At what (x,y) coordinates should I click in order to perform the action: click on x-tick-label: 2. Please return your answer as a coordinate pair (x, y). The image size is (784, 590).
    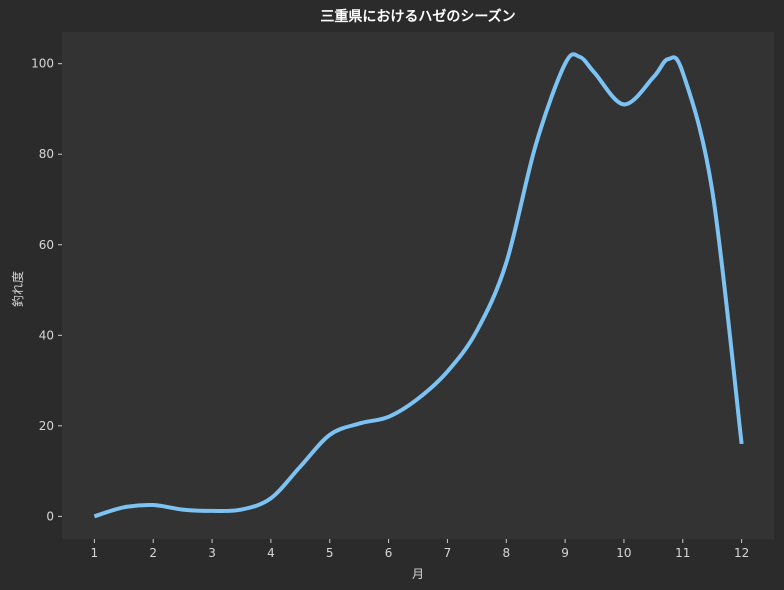
    Looking at the image, I should click on (153, 553).